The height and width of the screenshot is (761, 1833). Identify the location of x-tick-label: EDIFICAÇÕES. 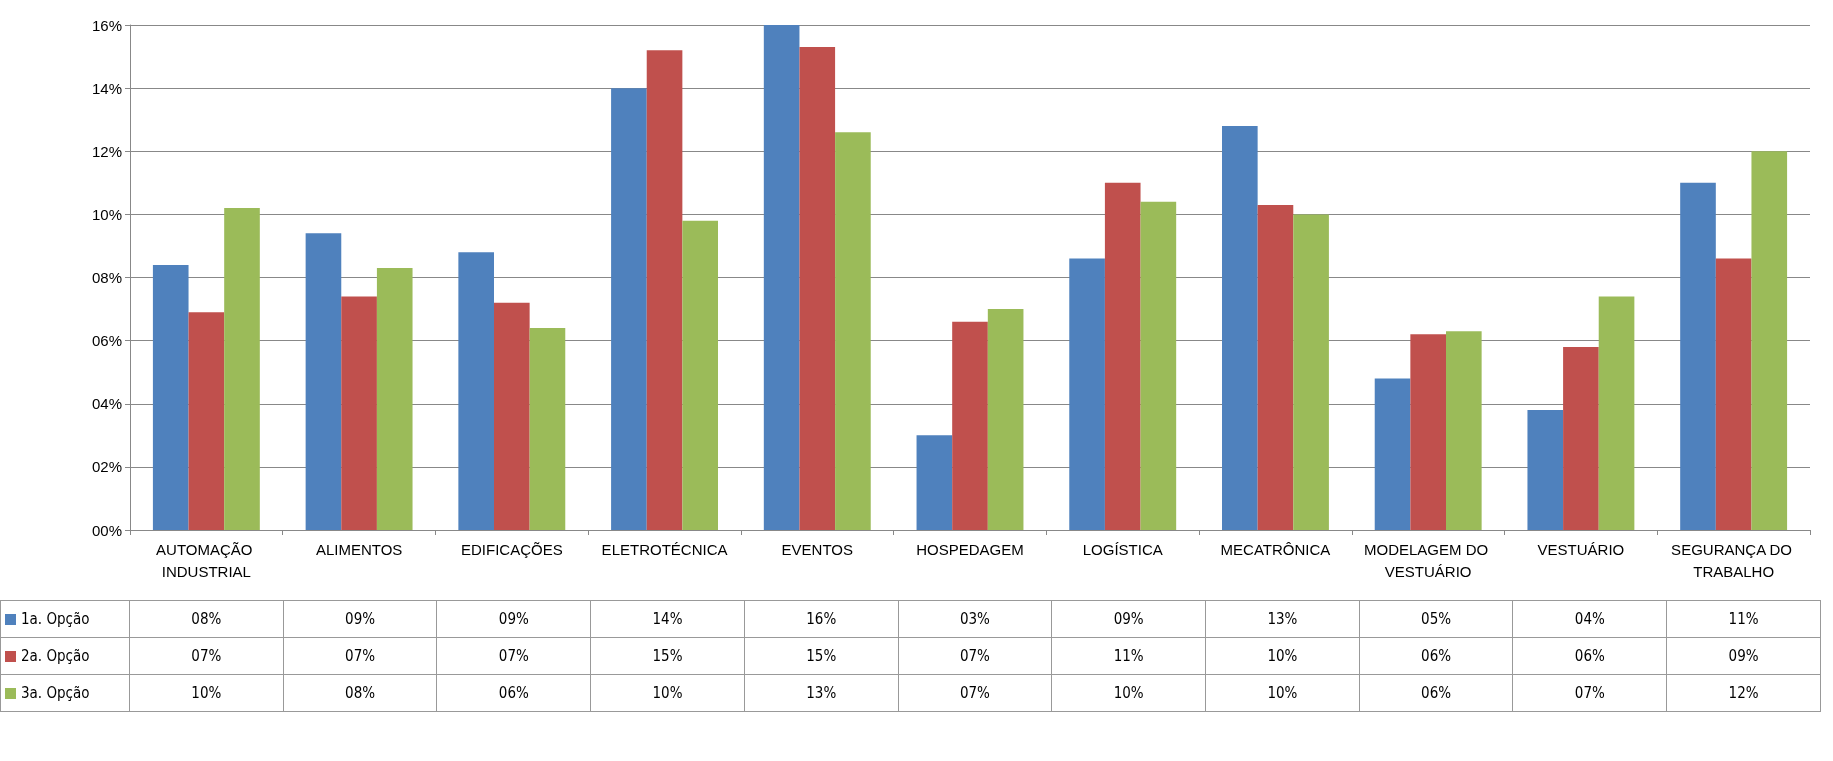
(511, 549).